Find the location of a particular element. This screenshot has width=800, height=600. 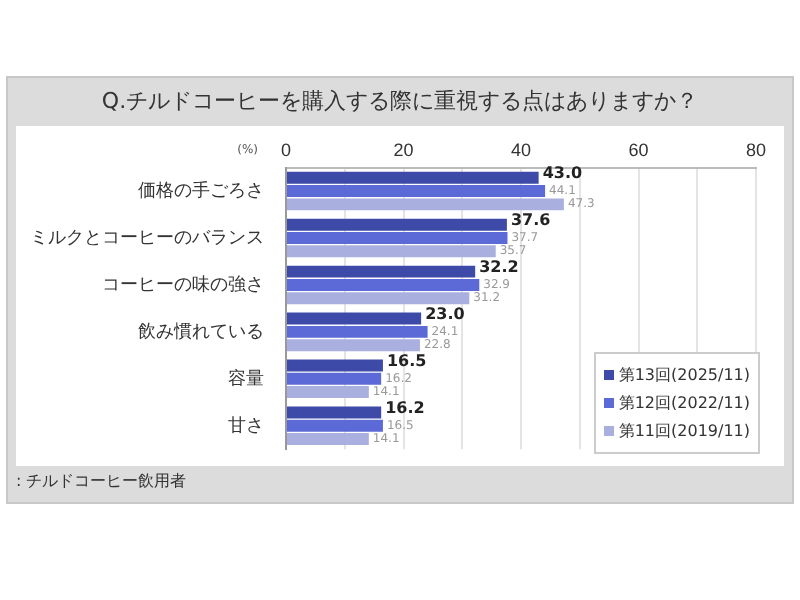

y-tick-label: 容量 is located at coordinates (246, 377).